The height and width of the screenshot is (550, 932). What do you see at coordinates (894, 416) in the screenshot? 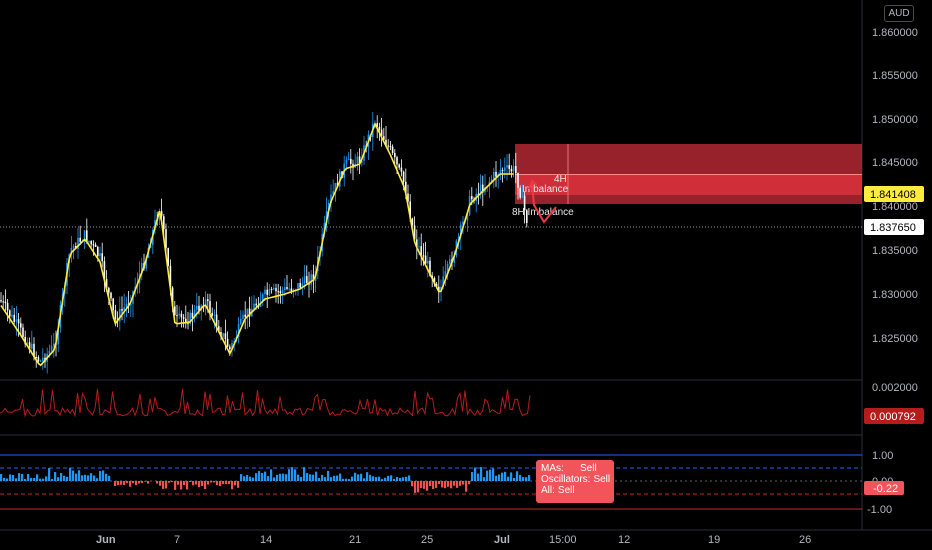
I see `ind1-value-pill` at bounding box center [894, 416].